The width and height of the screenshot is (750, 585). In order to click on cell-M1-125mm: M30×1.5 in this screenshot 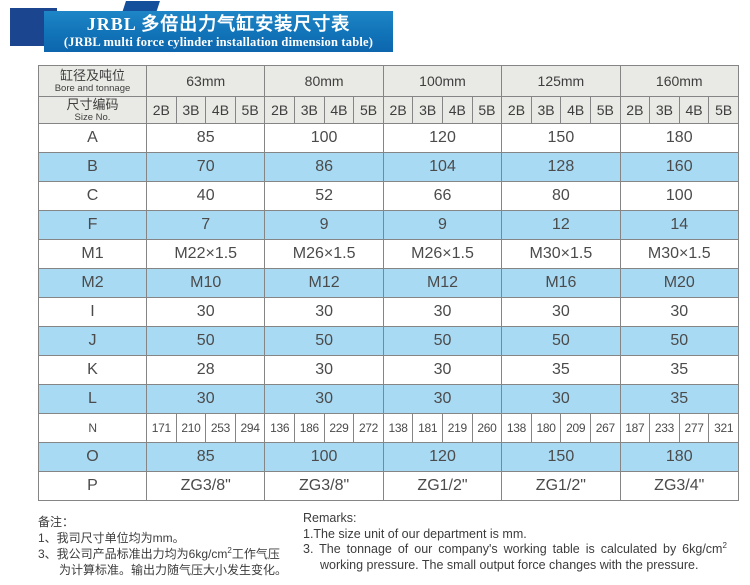, I will do `click(561, 254)`.